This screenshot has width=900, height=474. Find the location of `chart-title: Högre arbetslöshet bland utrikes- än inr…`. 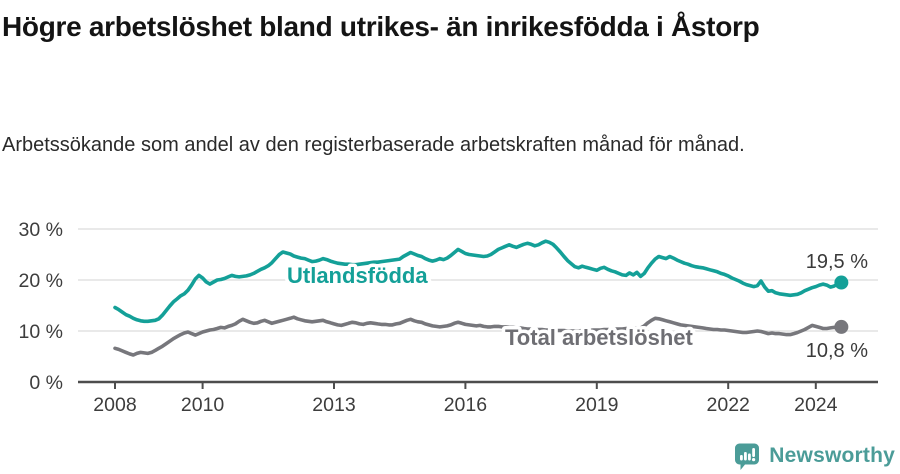

chart-title: Högre arbetslöshet bland utrikes- än inr… is located at coordinates (381, 26).